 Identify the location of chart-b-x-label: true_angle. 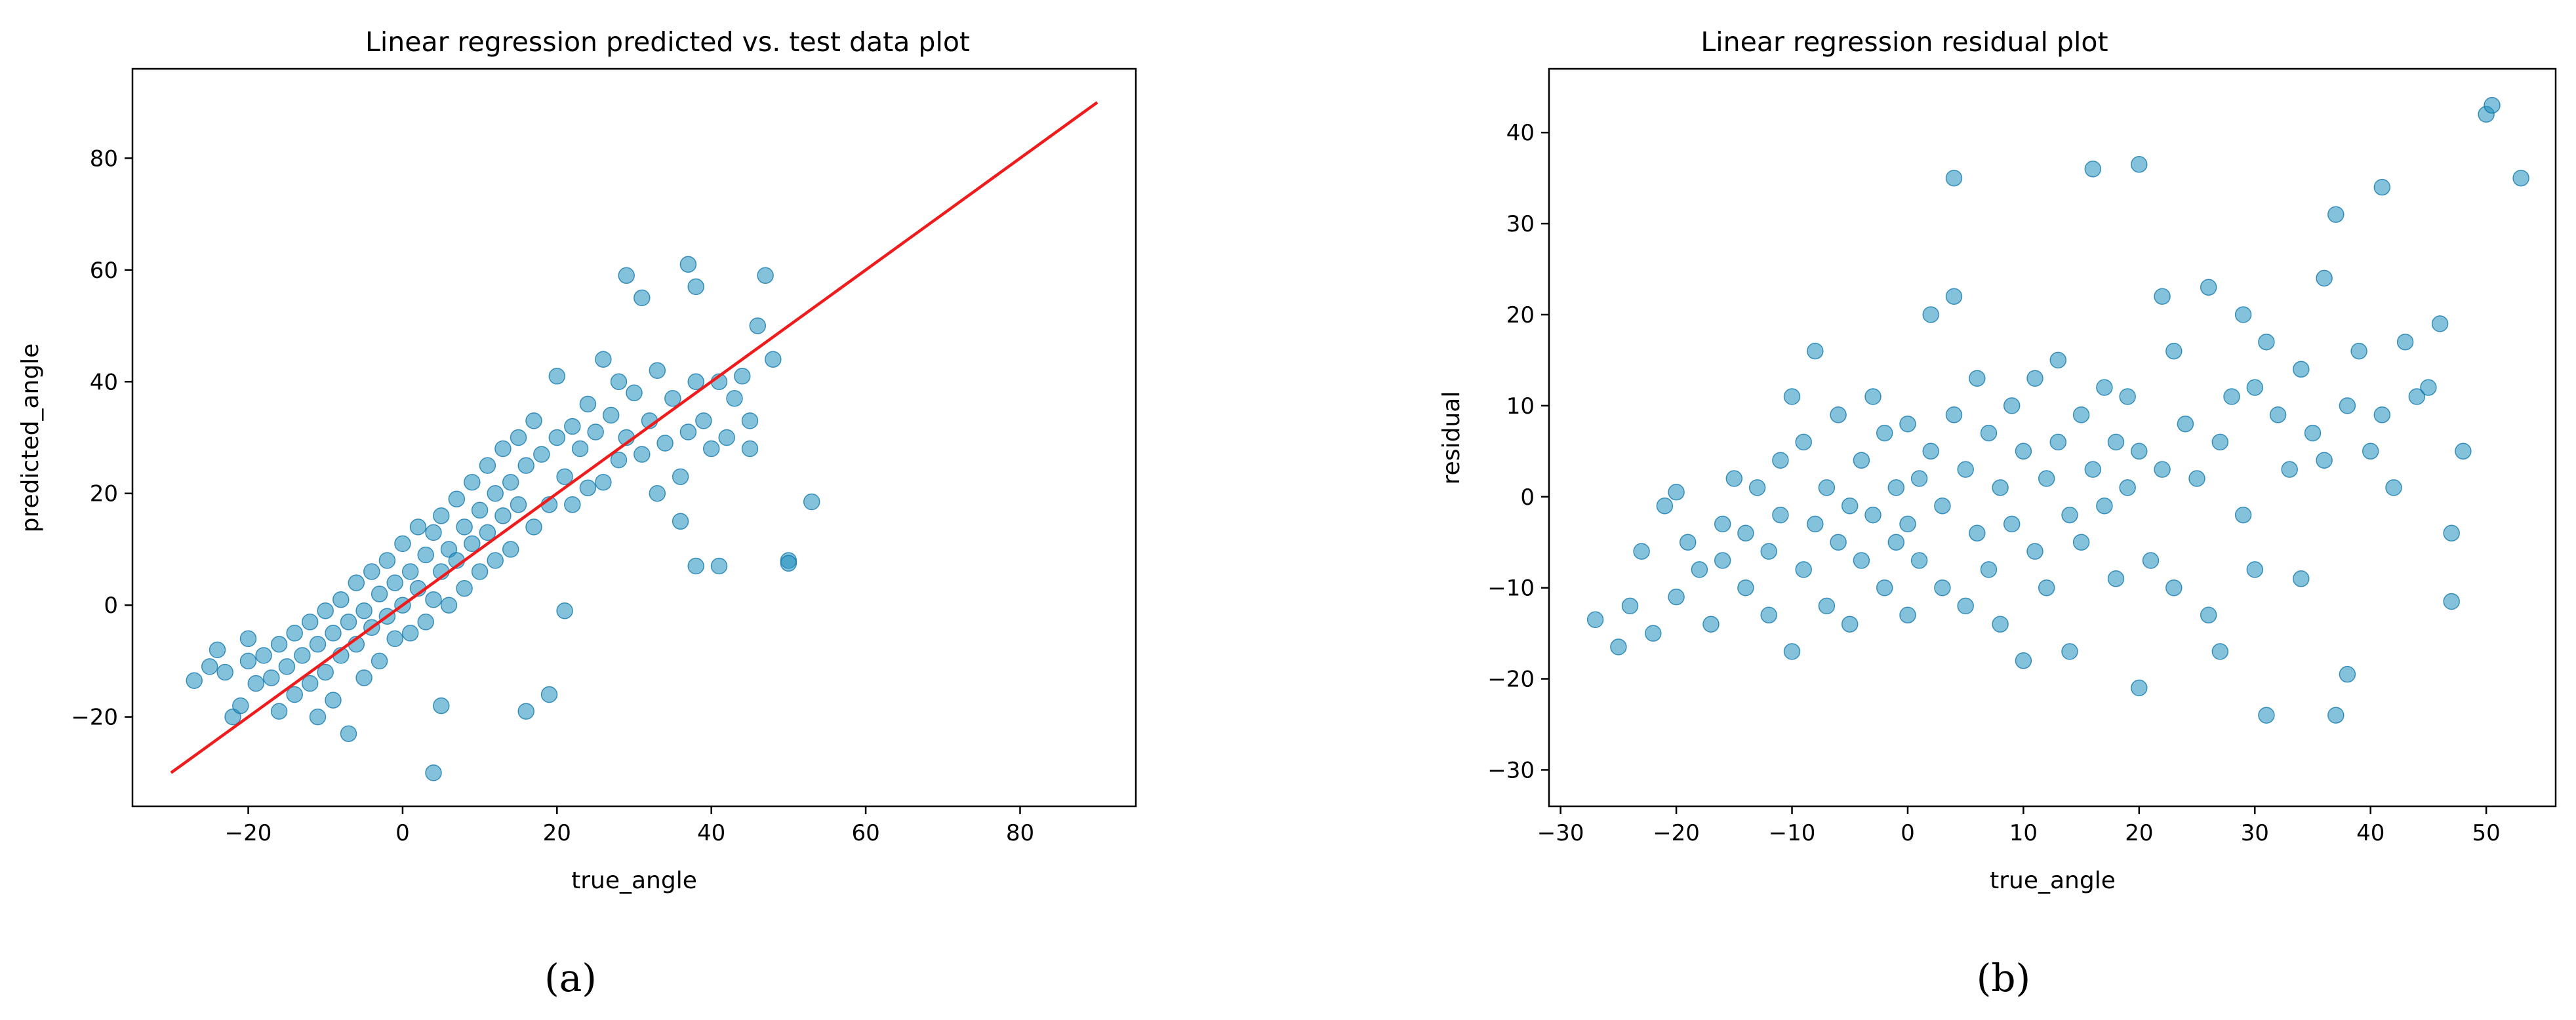
(2053, 880).